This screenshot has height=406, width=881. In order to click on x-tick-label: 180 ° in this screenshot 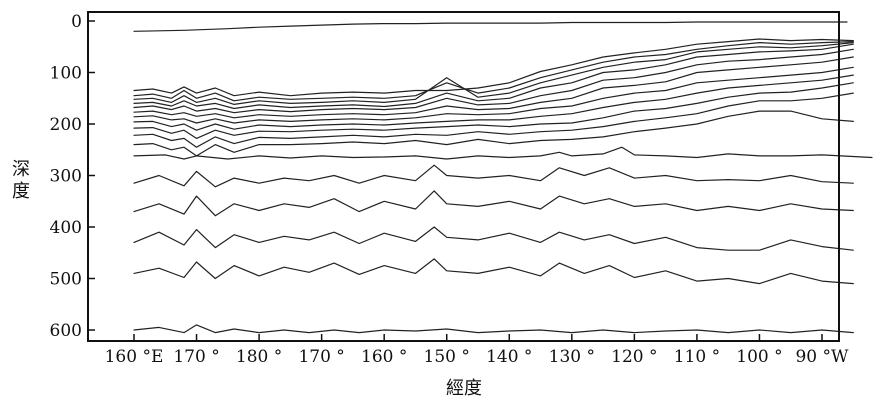, I will do `click(259, 357)`.